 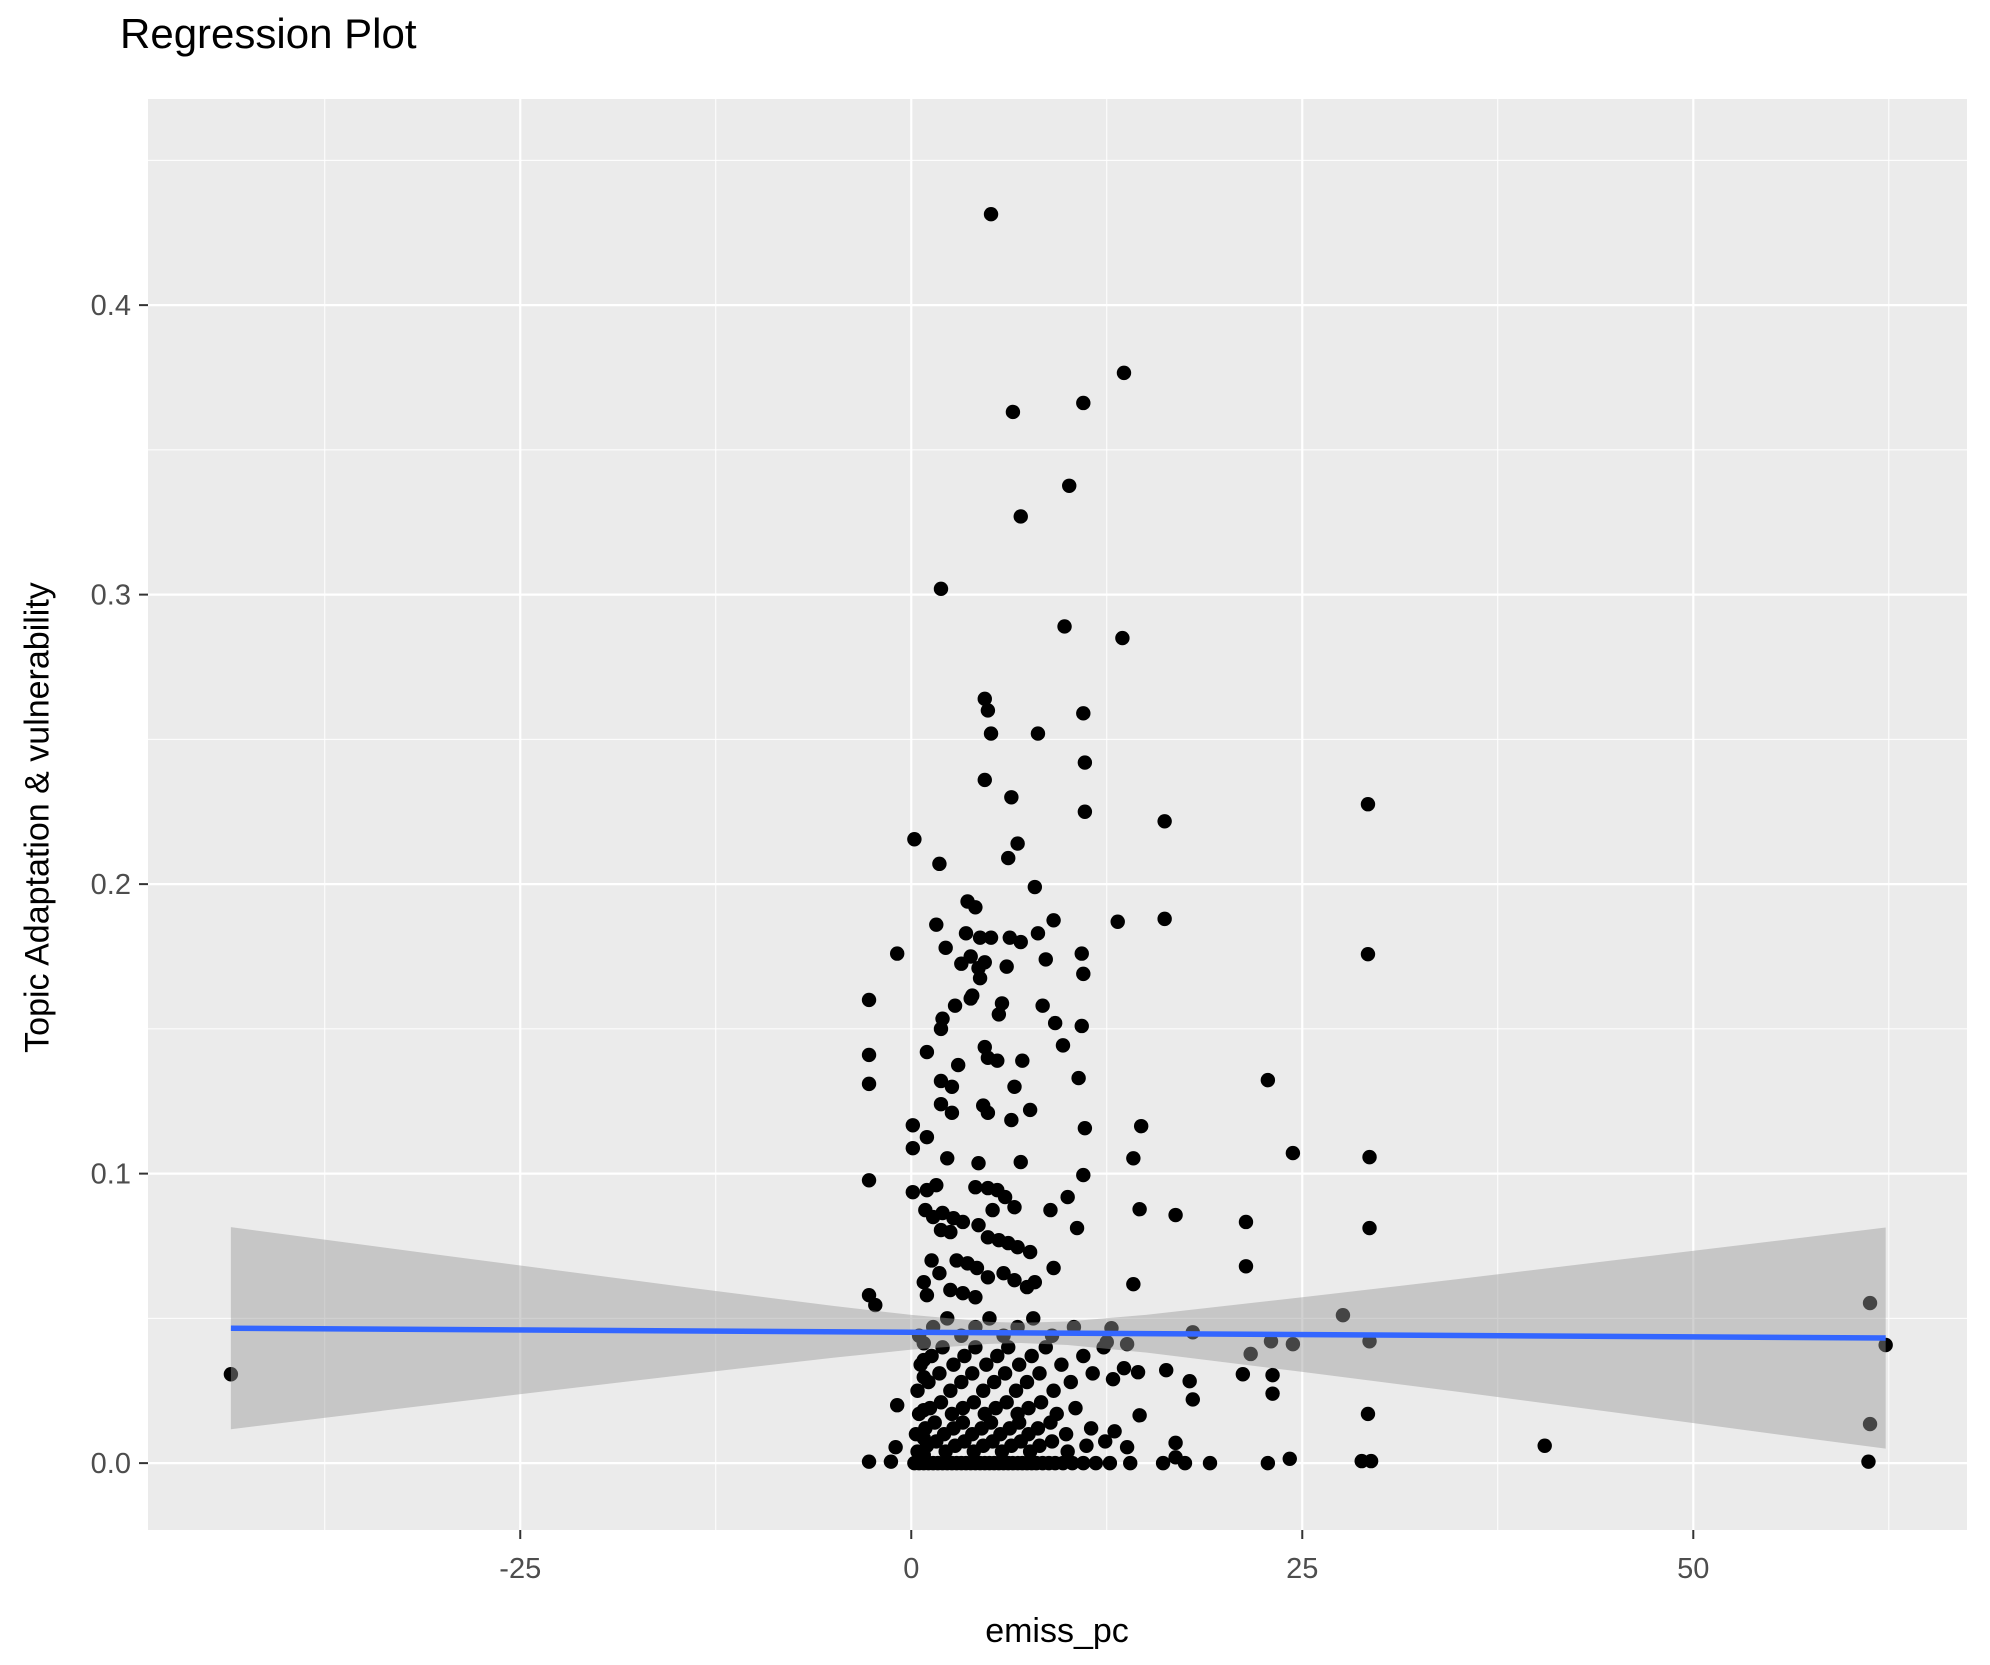 I want to click on x-axis-title-text: emiss_pc, so click(x=1057, y=1631).